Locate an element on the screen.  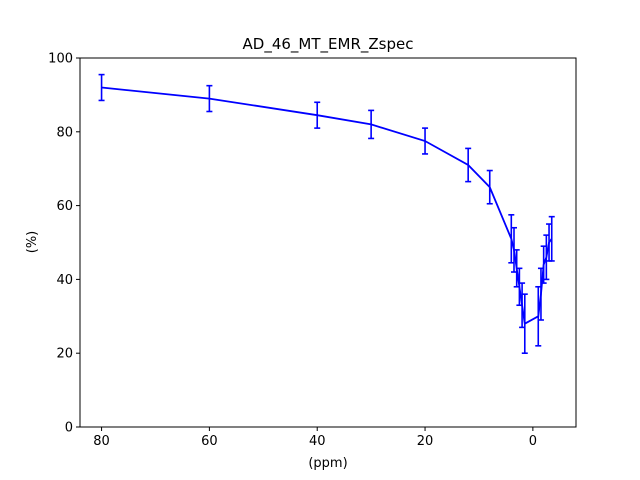
chart-title: AD_46_MT_EMR_Zspec is located at coordinates (328, 44).